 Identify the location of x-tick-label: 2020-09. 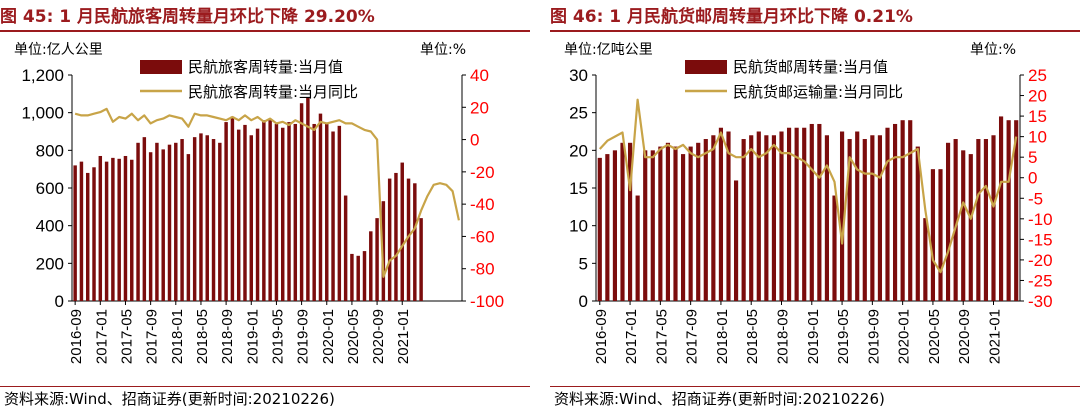
(378, 336).